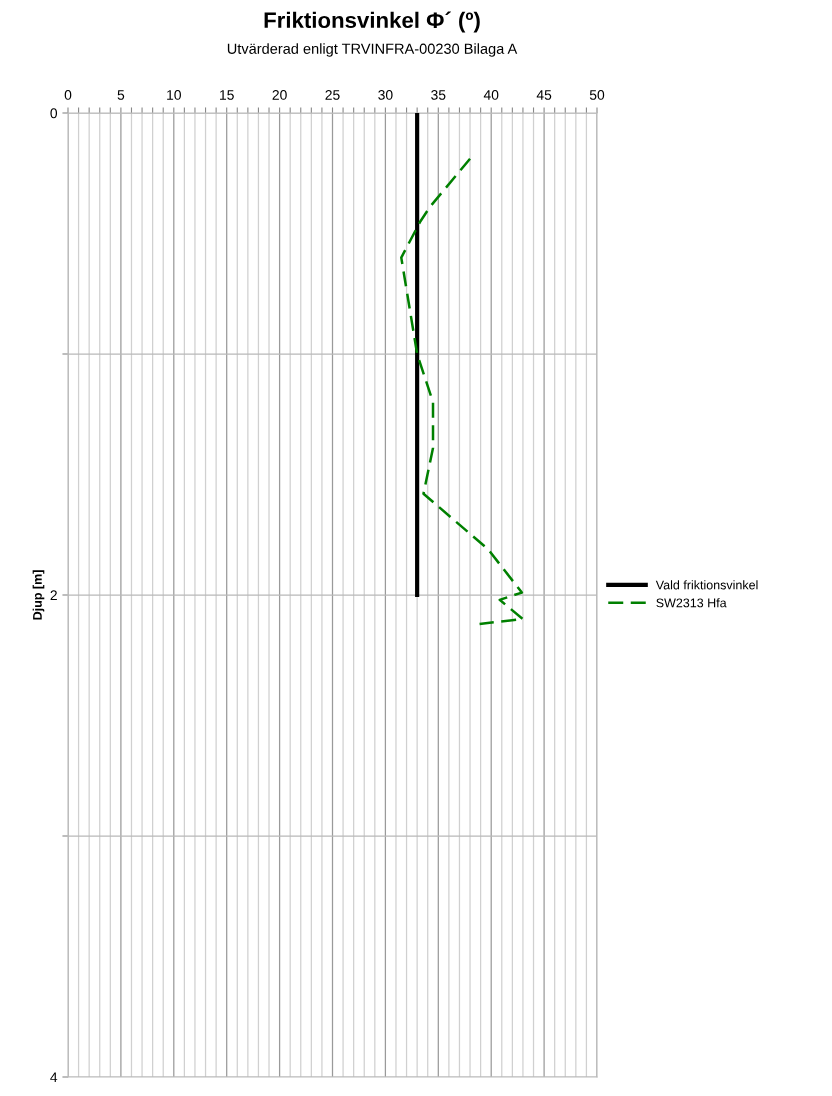  I want to click on x-tick-label: 30, so click(385, 95).